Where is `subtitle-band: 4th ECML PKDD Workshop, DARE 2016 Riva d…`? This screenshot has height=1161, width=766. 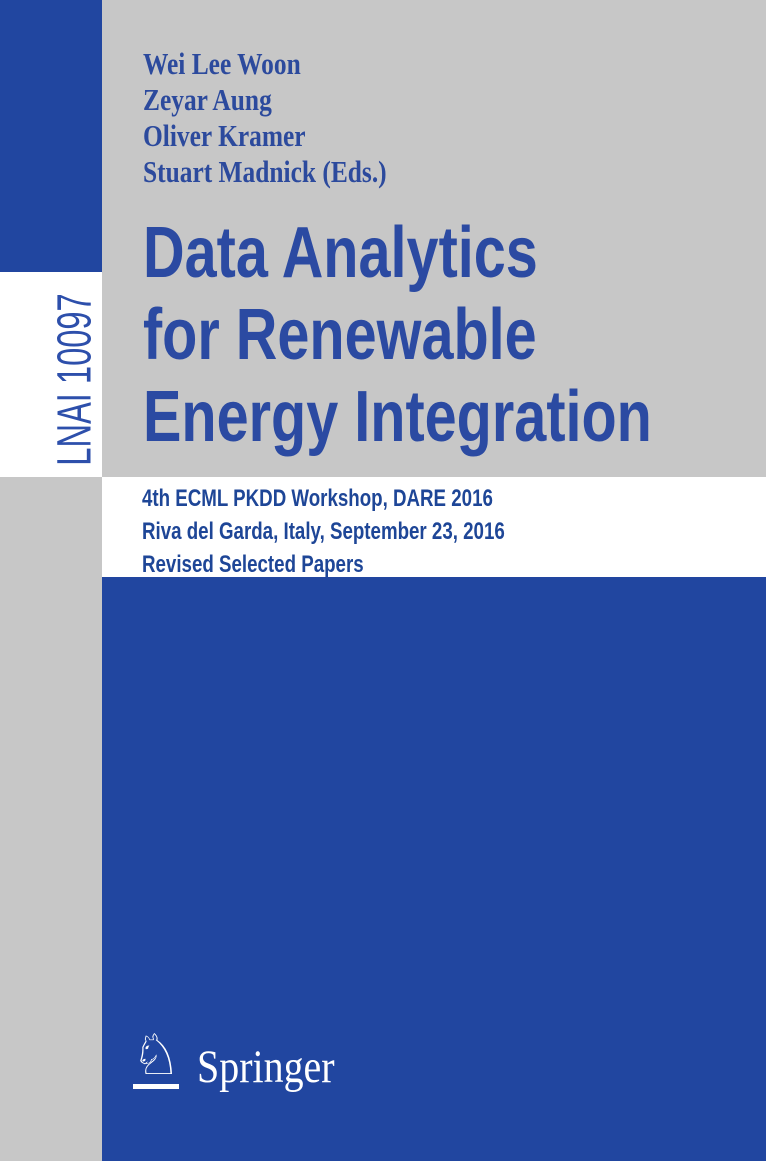 subtitle-band: 4th ECML PKDD Workshop, DARE 2016 Riva d… is located at coordinates (434, 527).